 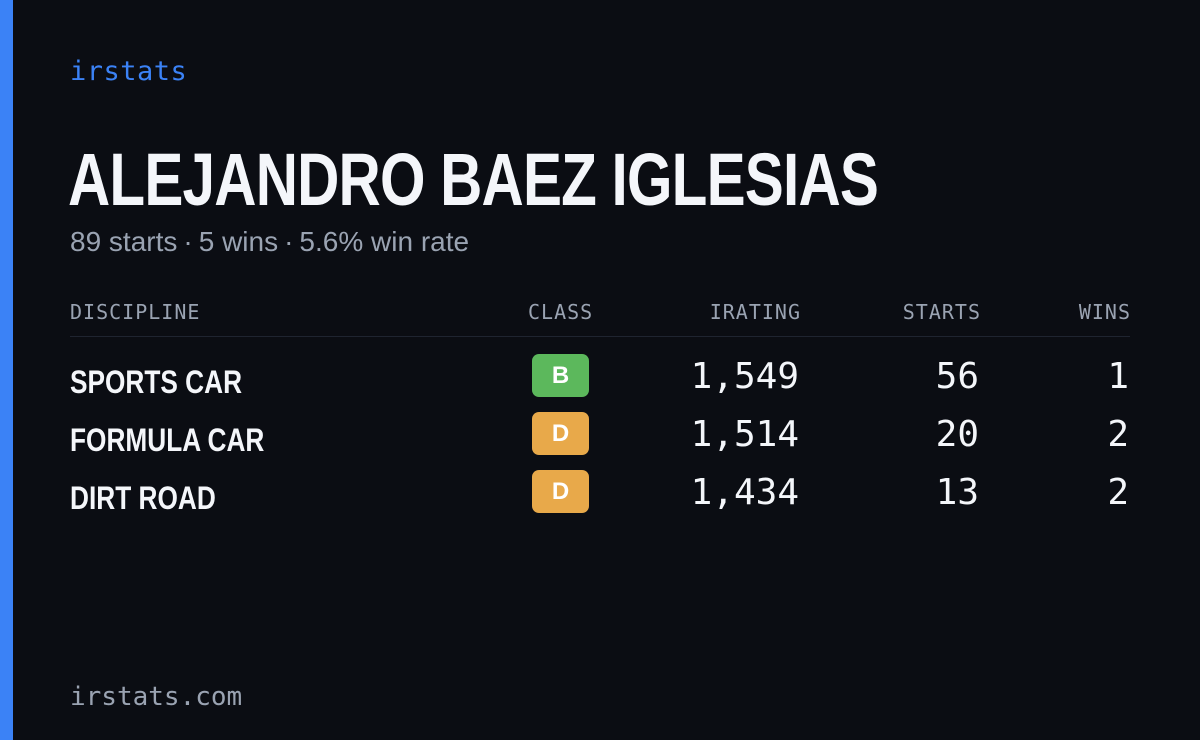 What do you see at coordinates (156, 697) in the screenshot?
I see `footer-site-url: irstats.com` at bounding box center [156, 697].